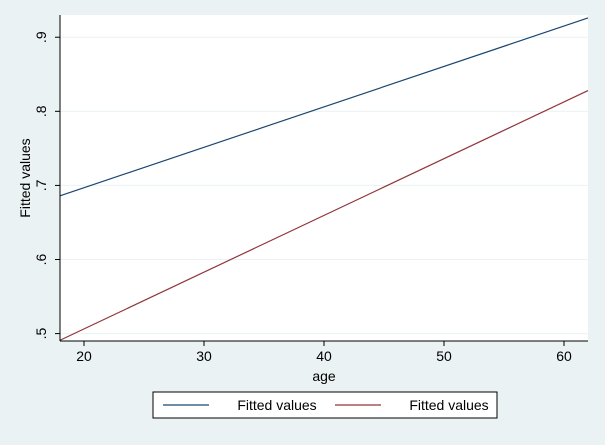 The width and height of the screenshot is (605, 445). Describe the element at coordinates (41, 37) in the screenshot. I see `y-tick-label: .9` at that location.